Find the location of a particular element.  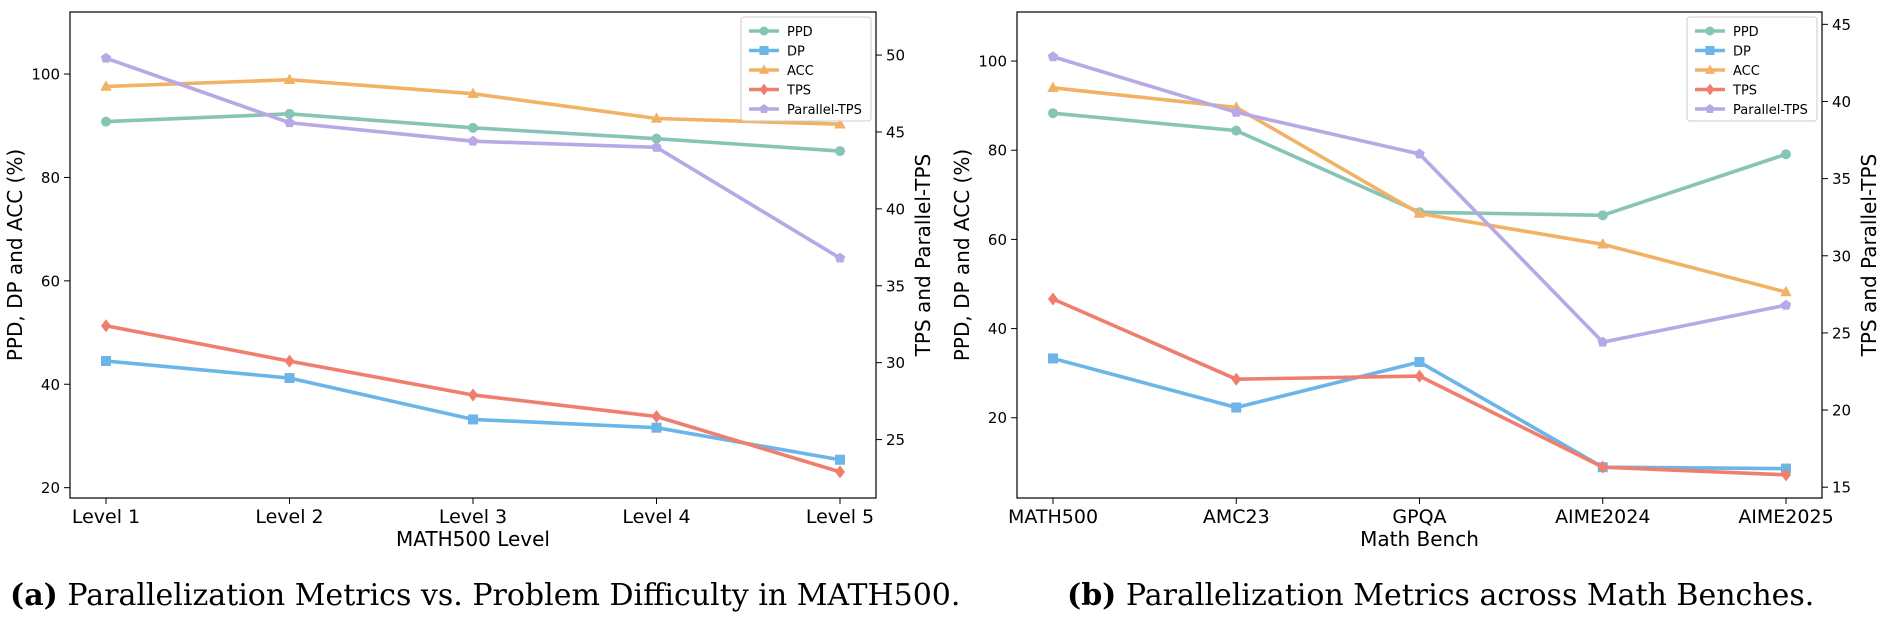

y2-tick-label: 20 is located at coordinates (1841, 411).